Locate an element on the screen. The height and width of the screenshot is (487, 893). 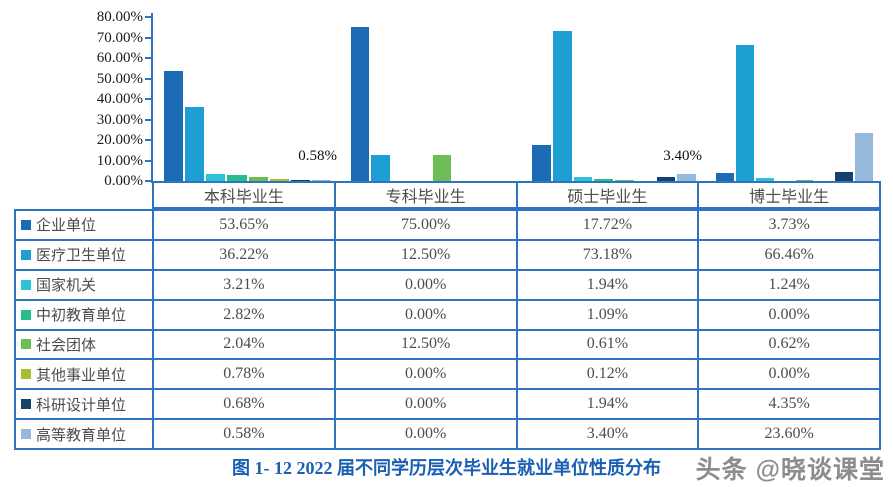
table-value-cell: 1.24% is located at coordinates (789, 284).